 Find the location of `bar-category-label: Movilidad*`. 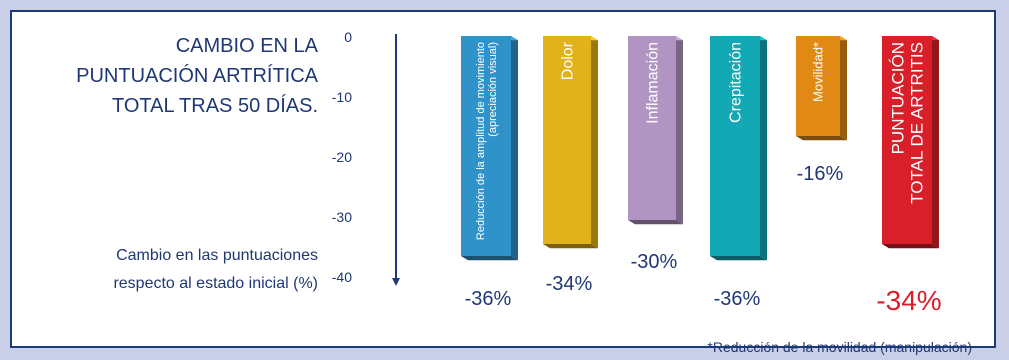

bar-category-label: Movilidad* is located at coordinates (818, 72).